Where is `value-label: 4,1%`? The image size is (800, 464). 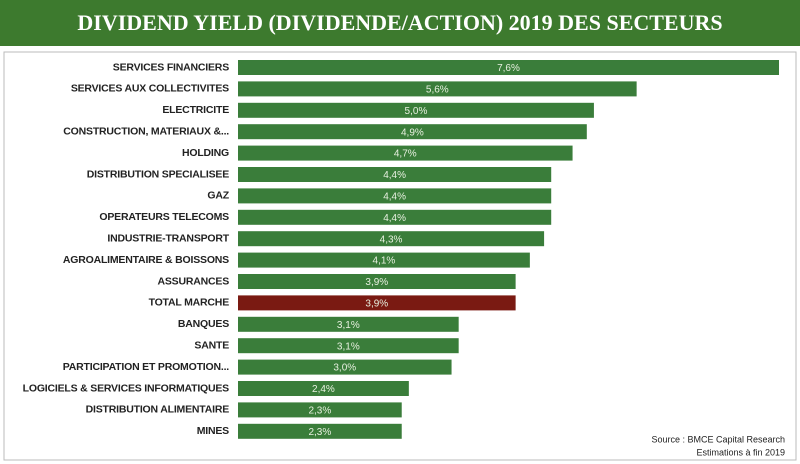
value-label: 4,1% is located at coordinates (384, 261).